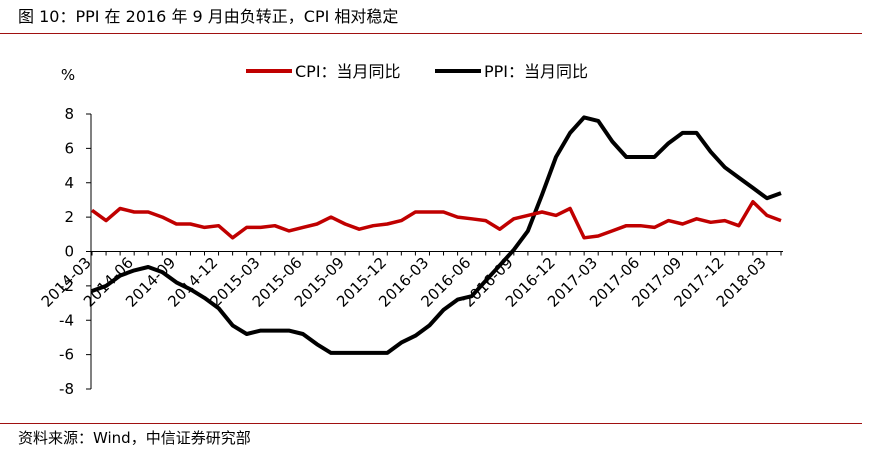 This screenshot has height=462, width=881. Describe the element at coordinates (134, 438) in the screenshot. I see `source-note: 资料来源：Wind，中信证券研究部` at that location.